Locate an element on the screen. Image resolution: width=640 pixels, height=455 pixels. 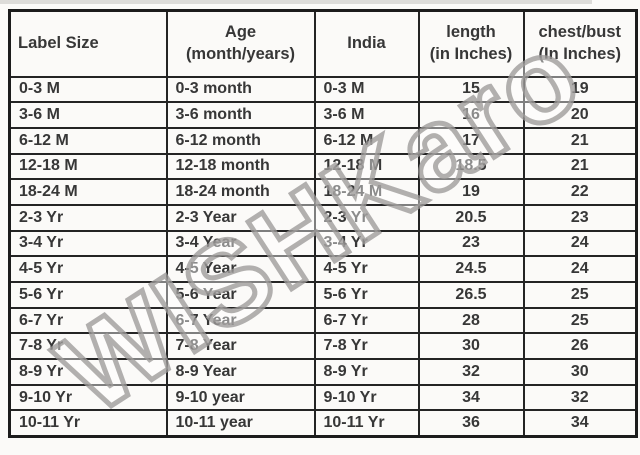
cell-label-size: 10-11 Yr is located at coordinates (88, 423).